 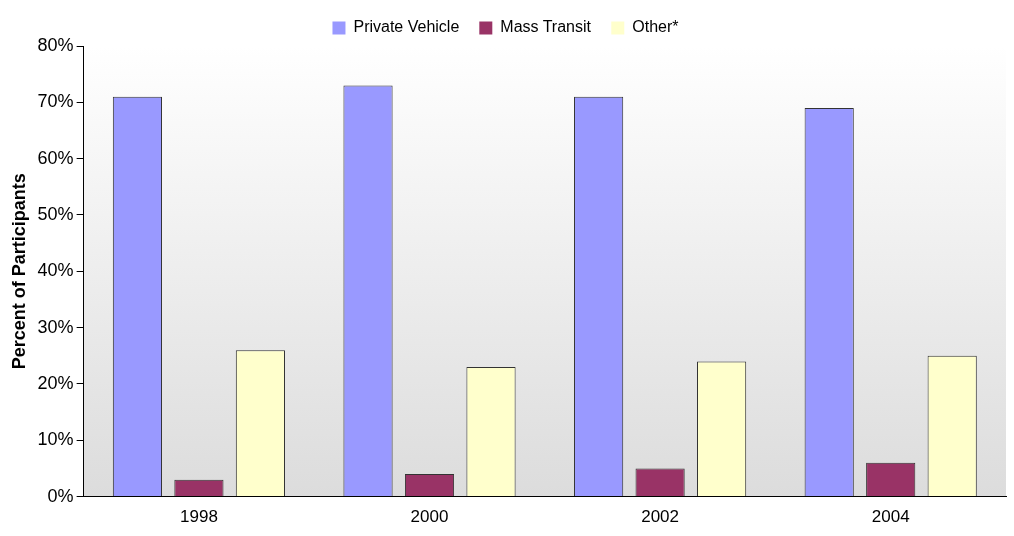 I want to click on y-tick-label: 60%, so click(x=55, y=157).